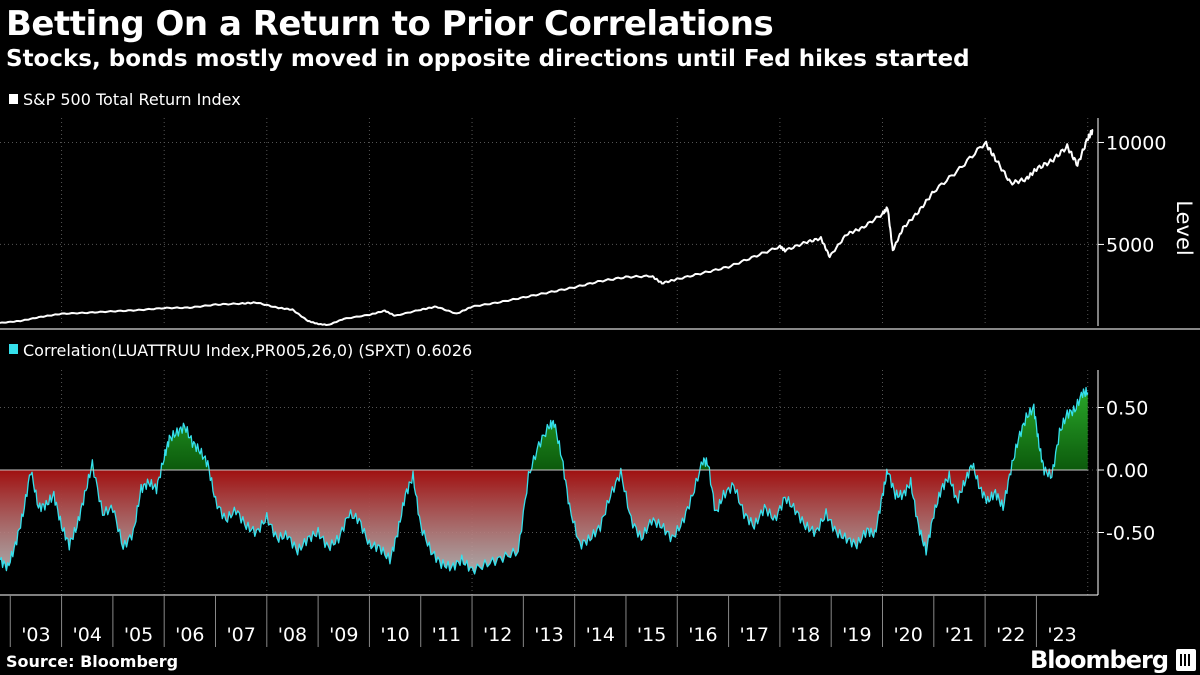  What do you see at coordinates (856, 635) in the screenshot?
I see `x-tick-label: '19` at bounding box center [856, 635].